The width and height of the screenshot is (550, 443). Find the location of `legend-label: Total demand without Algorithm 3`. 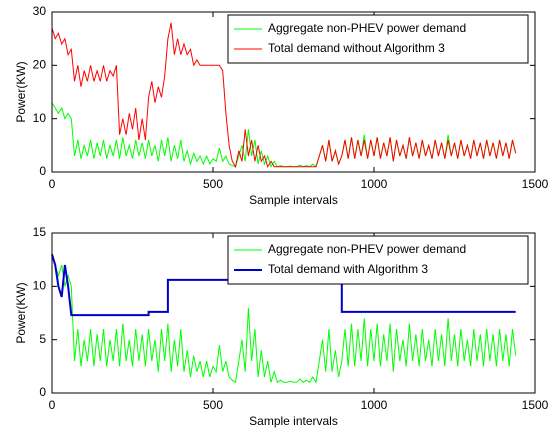

legend-label: Total demand without Algorithm 3 is located at coordinates (356, 48).